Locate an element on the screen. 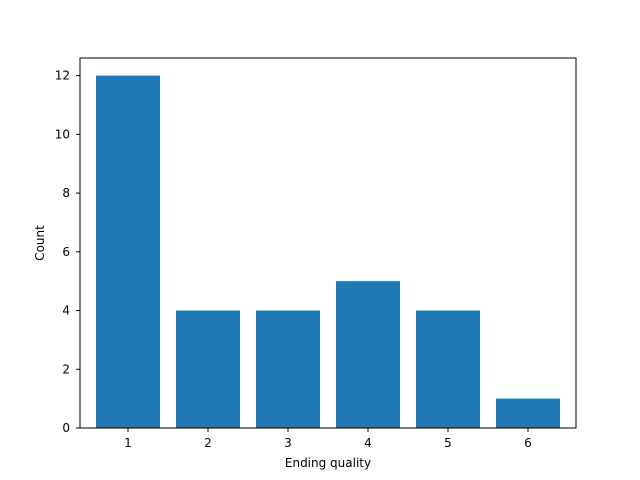  y-axis-label: Count is located at coordinates (40, 243).